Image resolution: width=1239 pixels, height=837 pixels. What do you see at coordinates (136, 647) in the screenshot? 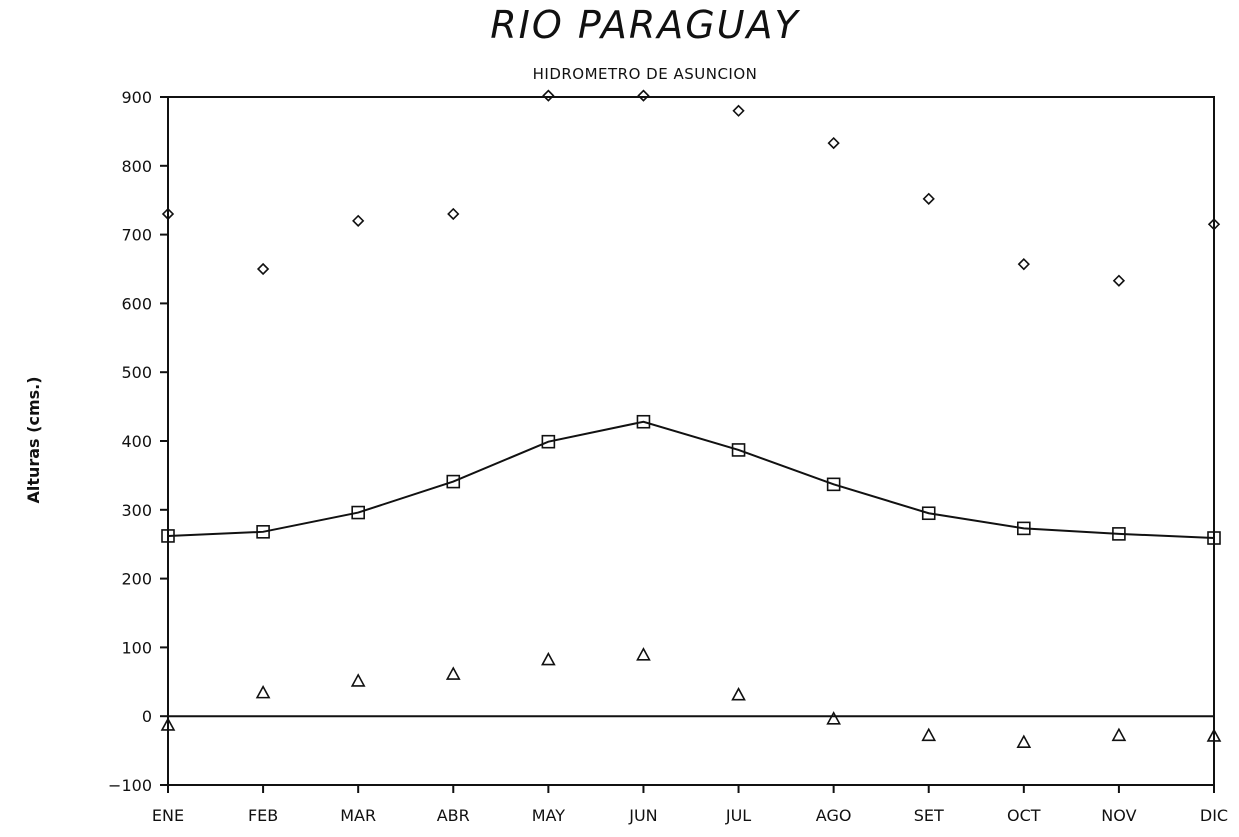
I see `y-tick-label: 100` at bounding box center [136, 647].